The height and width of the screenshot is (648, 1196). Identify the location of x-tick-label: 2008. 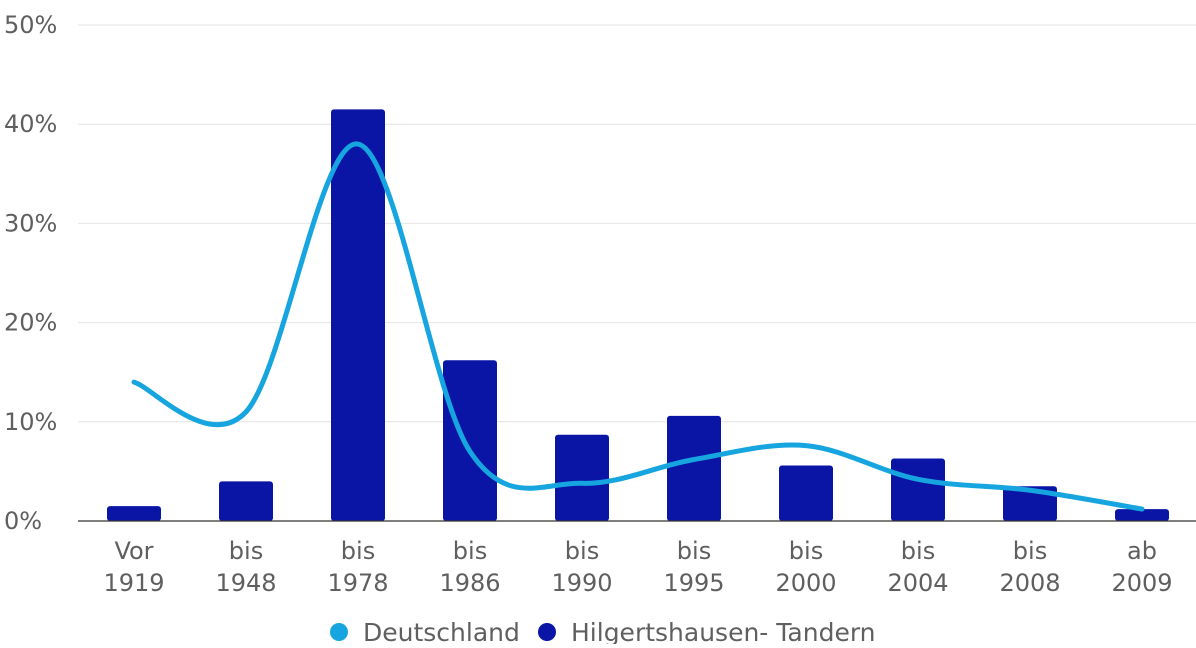
(1029, 583).